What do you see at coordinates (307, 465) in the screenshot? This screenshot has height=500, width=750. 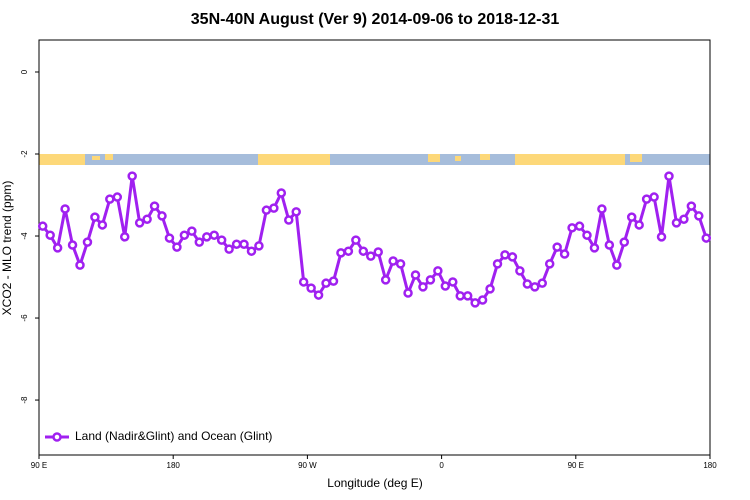 I see `x-tick-label: 90 W` at bounding box center [307, 465].